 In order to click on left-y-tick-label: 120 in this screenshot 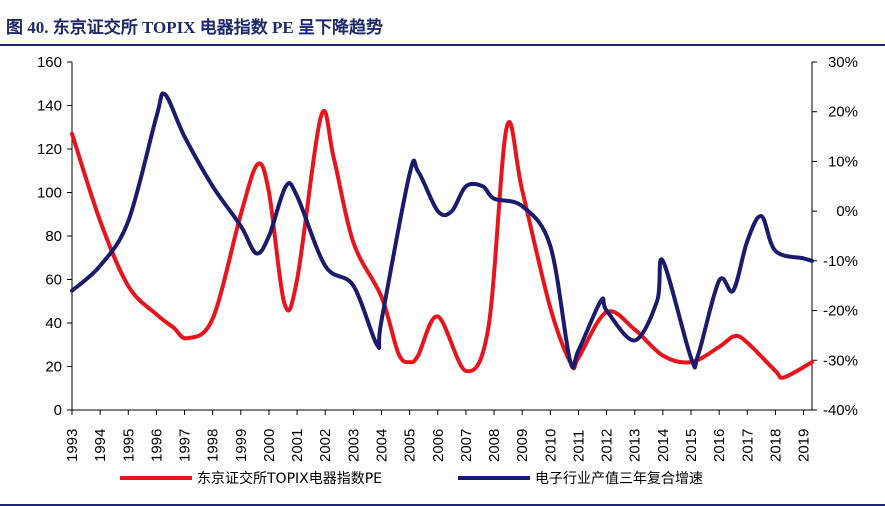, I will do `click(49, 149)`.